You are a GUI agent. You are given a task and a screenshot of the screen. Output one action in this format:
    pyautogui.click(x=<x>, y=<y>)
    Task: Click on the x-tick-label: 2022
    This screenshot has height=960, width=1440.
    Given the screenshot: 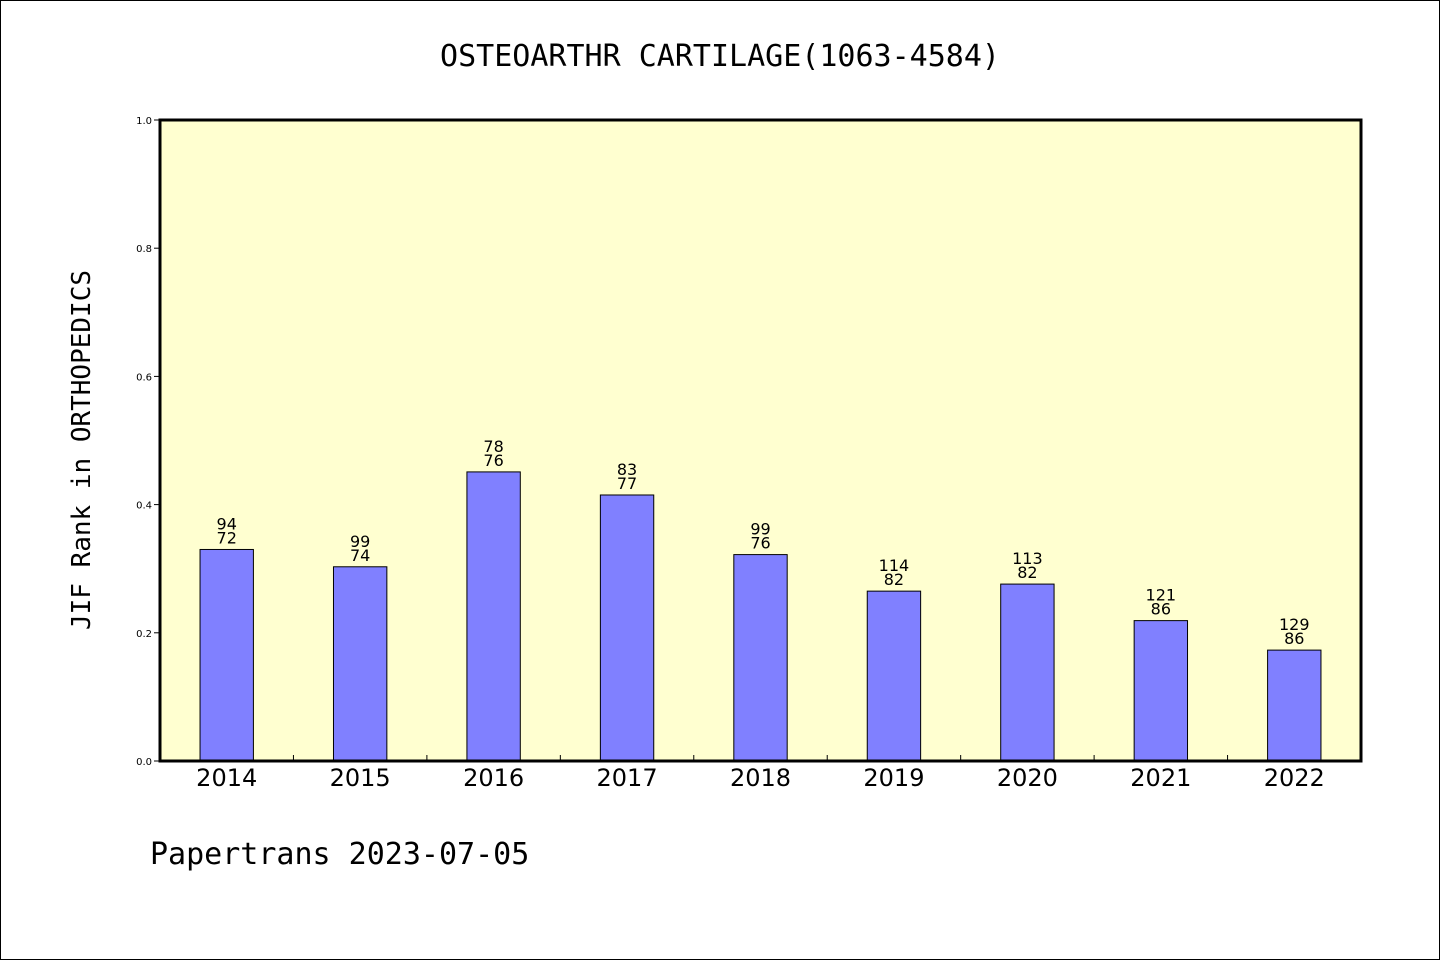 What is the action you would take?
    pyautogui.click(x=1294, y=778)
    